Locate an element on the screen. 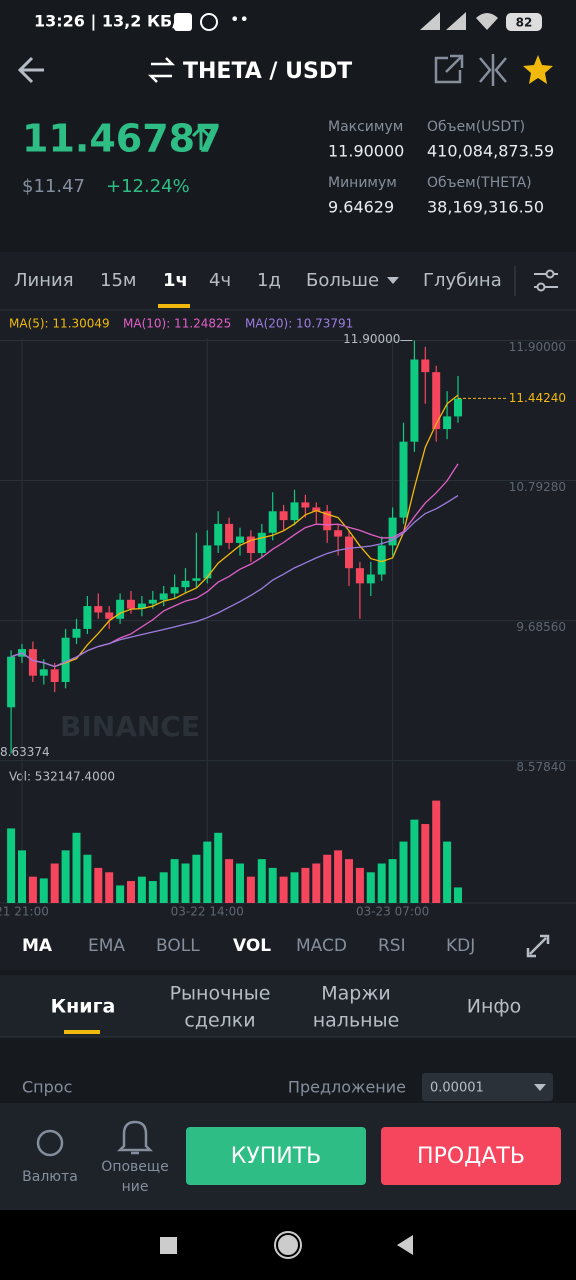  interval-tab: Линия is located at coordinates (44, 280).